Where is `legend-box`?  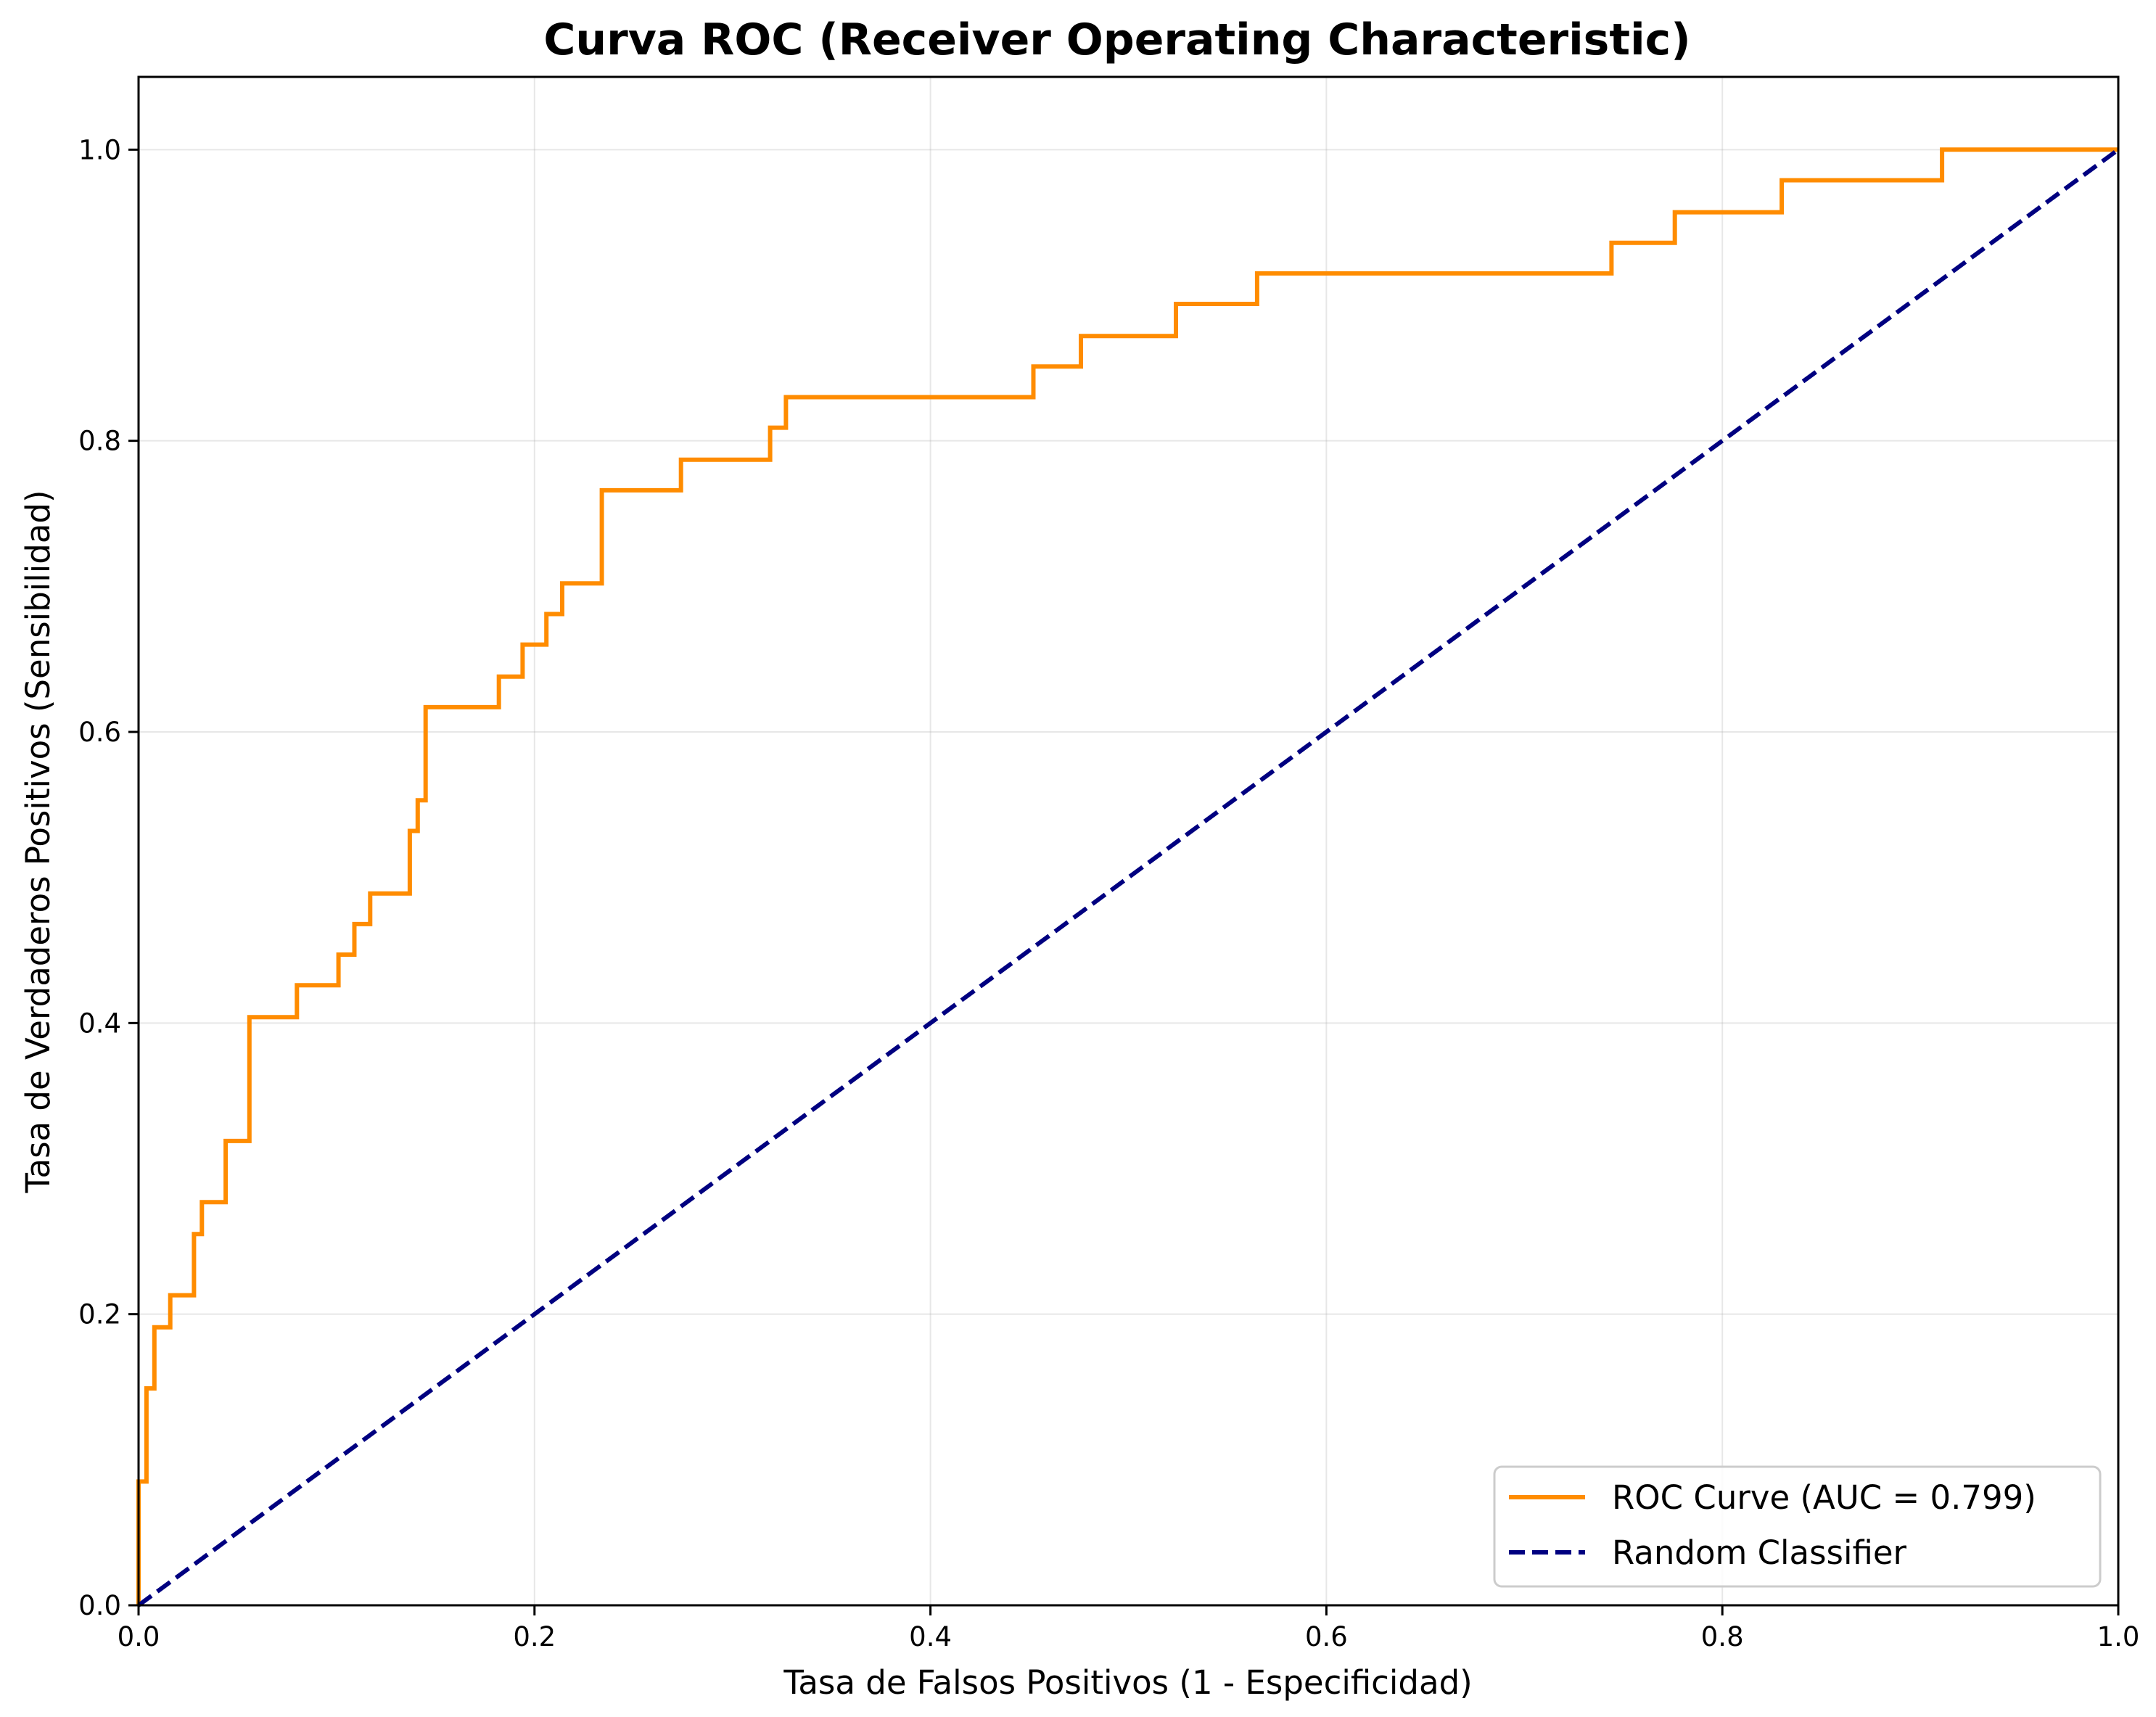 legend-box is located at coordinates (1797, 1526).